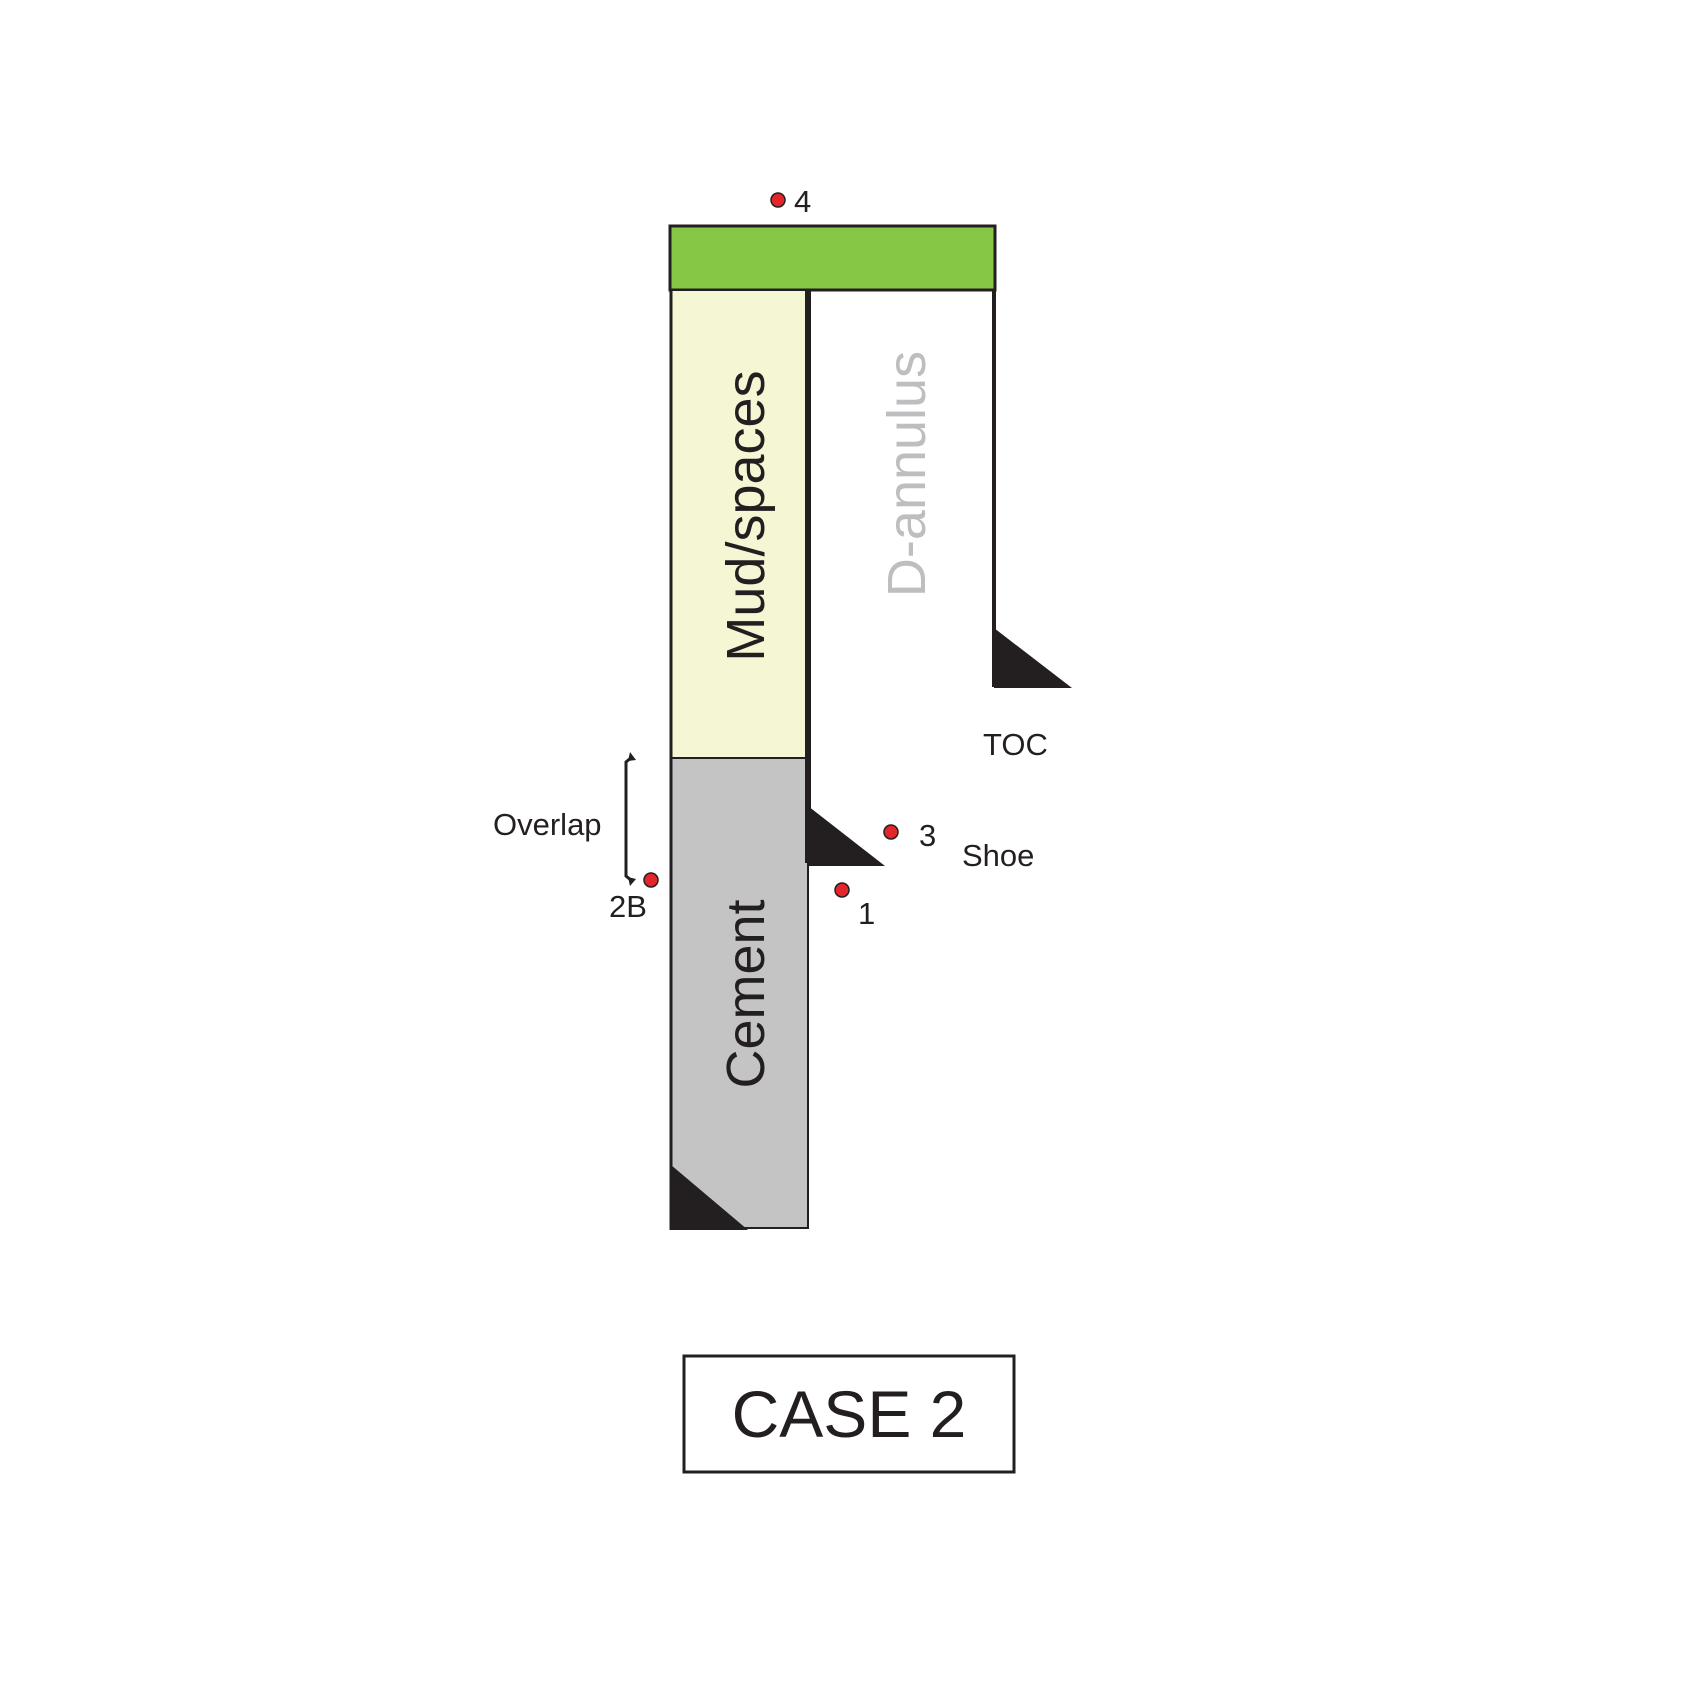  What do you see at coordinates (651, 880) in the screenshot?
I see `point-2b-marker` at bounding box center [651, 880].